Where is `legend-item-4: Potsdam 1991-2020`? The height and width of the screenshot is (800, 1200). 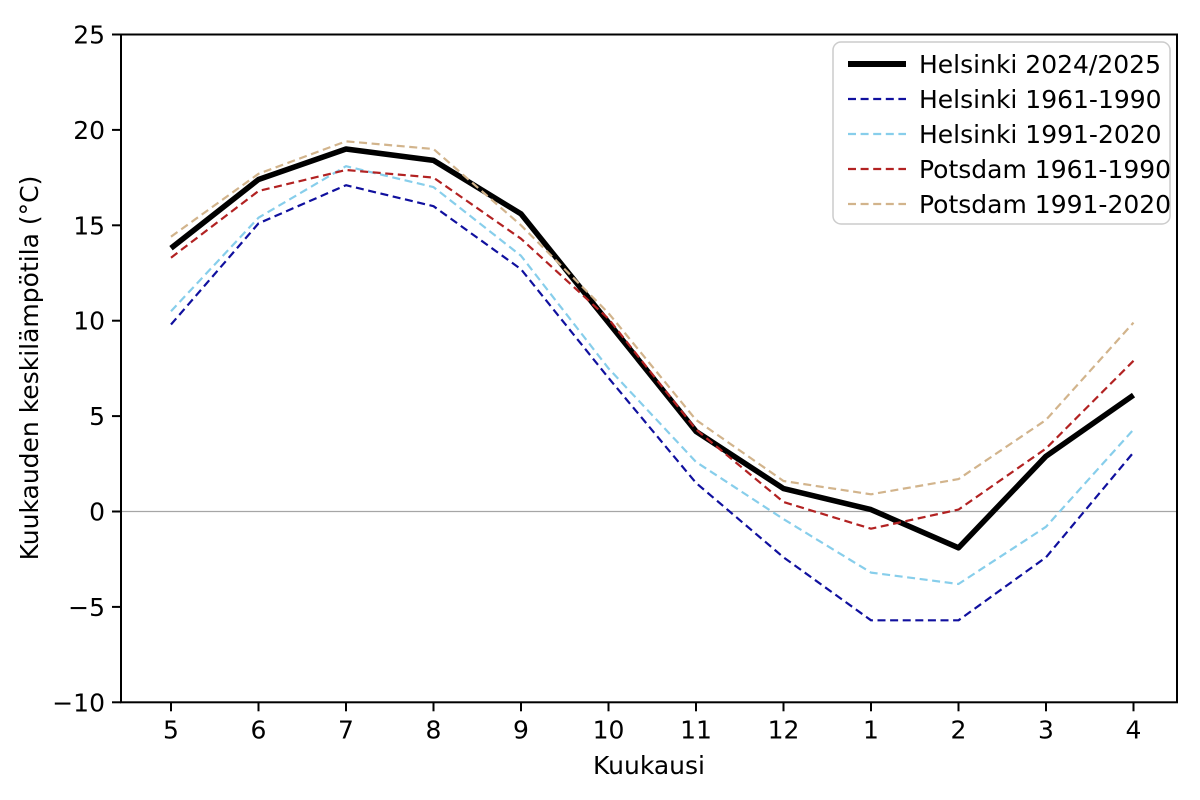 legend-item-4: Potsdam 1991-2020 is located at coordinates (1009, 204).